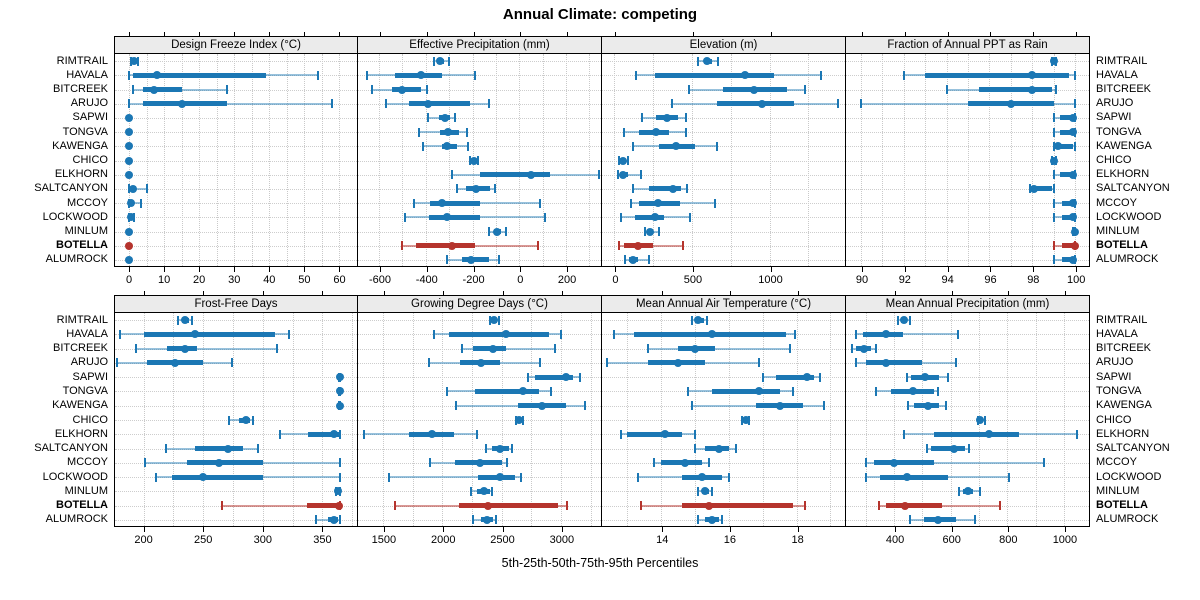 The width and height of the screenshot is (1200, 600). Describe the element at coordinates (1114, 117) in the screenshot. I see `site-label-right-sapwi: SAPWI` at that location.